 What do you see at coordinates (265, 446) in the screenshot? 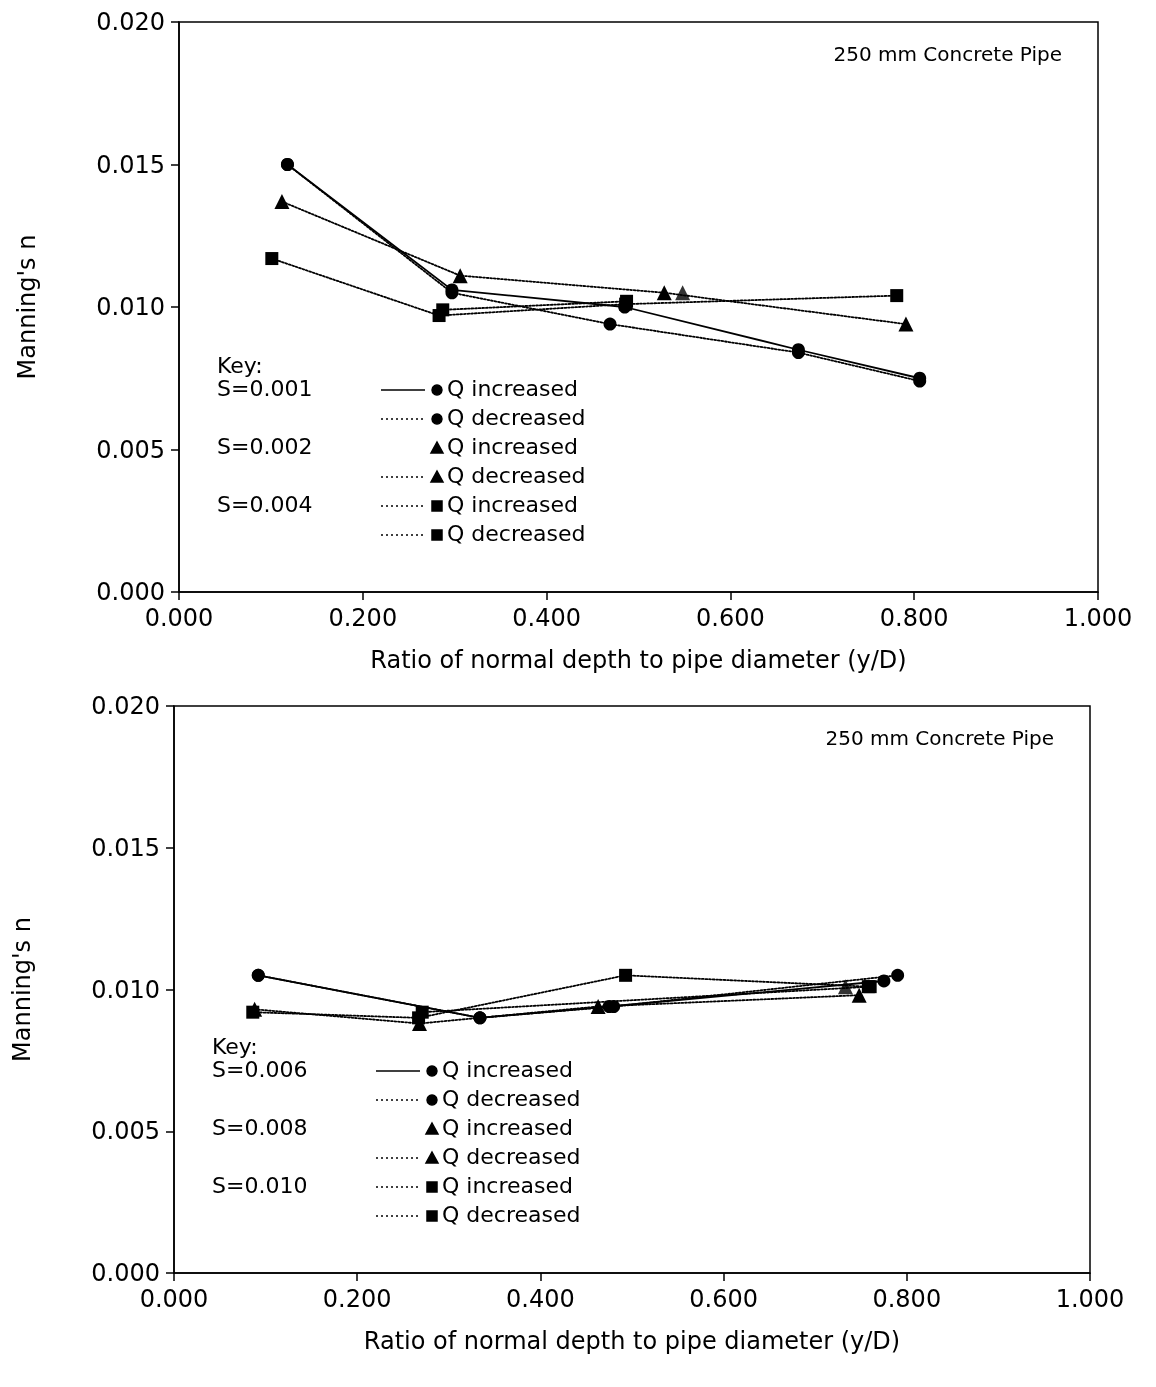
I see `annotation: S=0.002` at bounding box center [265, 446].